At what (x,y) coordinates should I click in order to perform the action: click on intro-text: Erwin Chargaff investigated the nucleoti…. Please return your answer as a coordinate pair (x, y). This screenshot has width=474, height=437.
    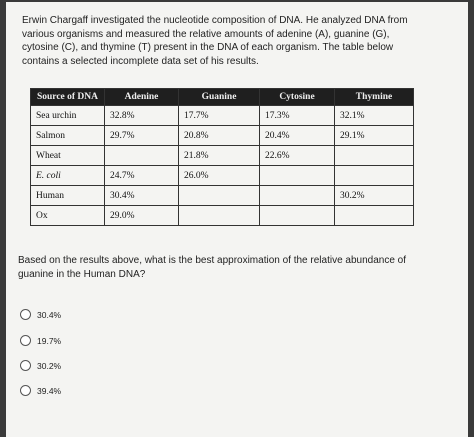
    Looking at the image, I should click on (215, 41).